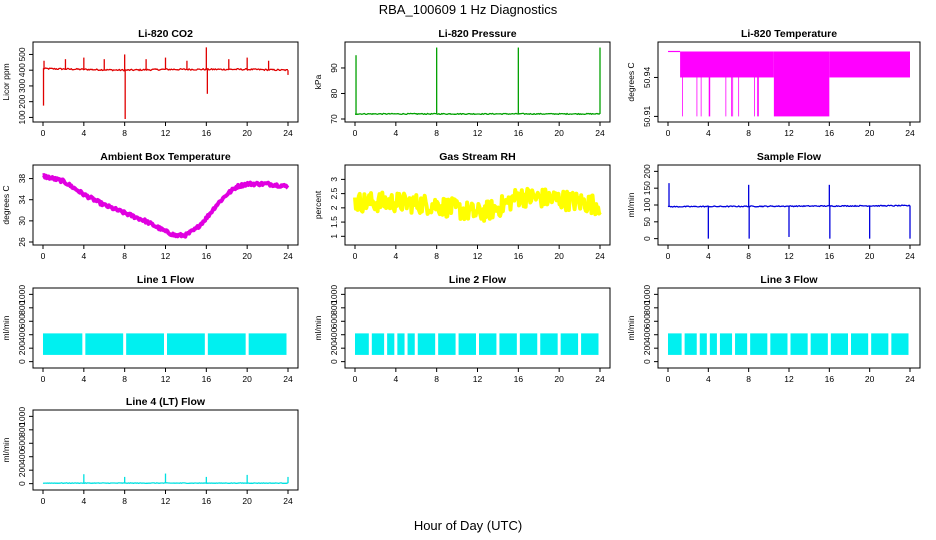  What do you see at coordinates (647, 294) in the screenshot?
I see `y-tick-label: 1000` at bounding box center [647, 294].